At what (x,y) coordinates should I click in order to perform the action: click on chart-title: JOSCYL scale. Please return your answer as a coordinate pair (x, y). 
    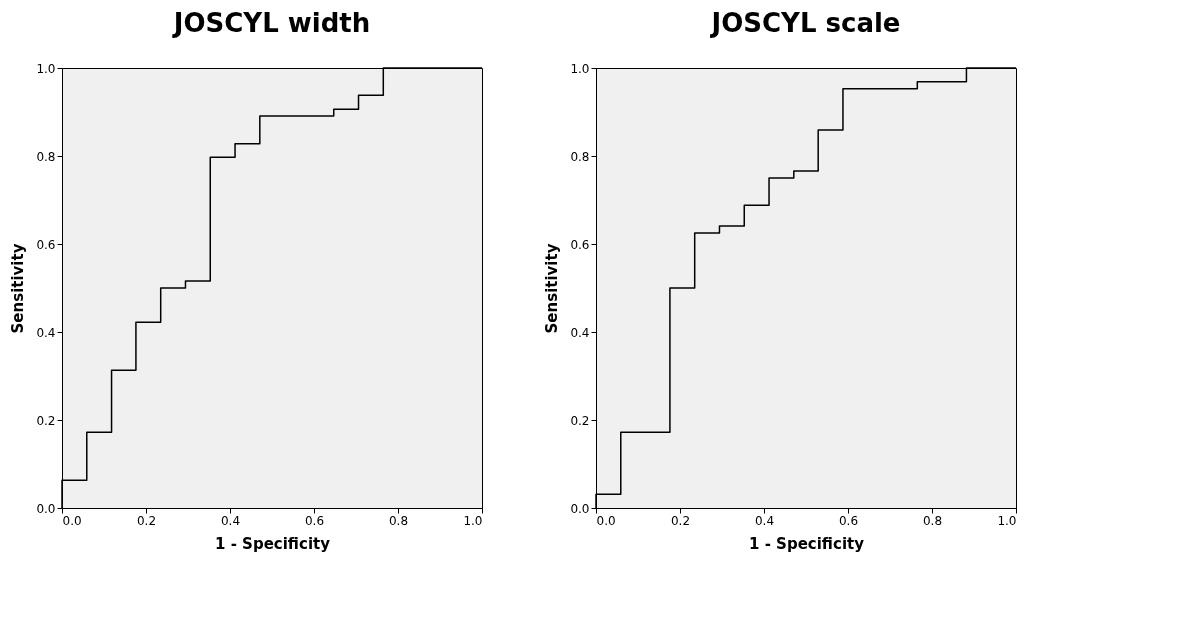
    Looking at the image, I should click on (805, 23).